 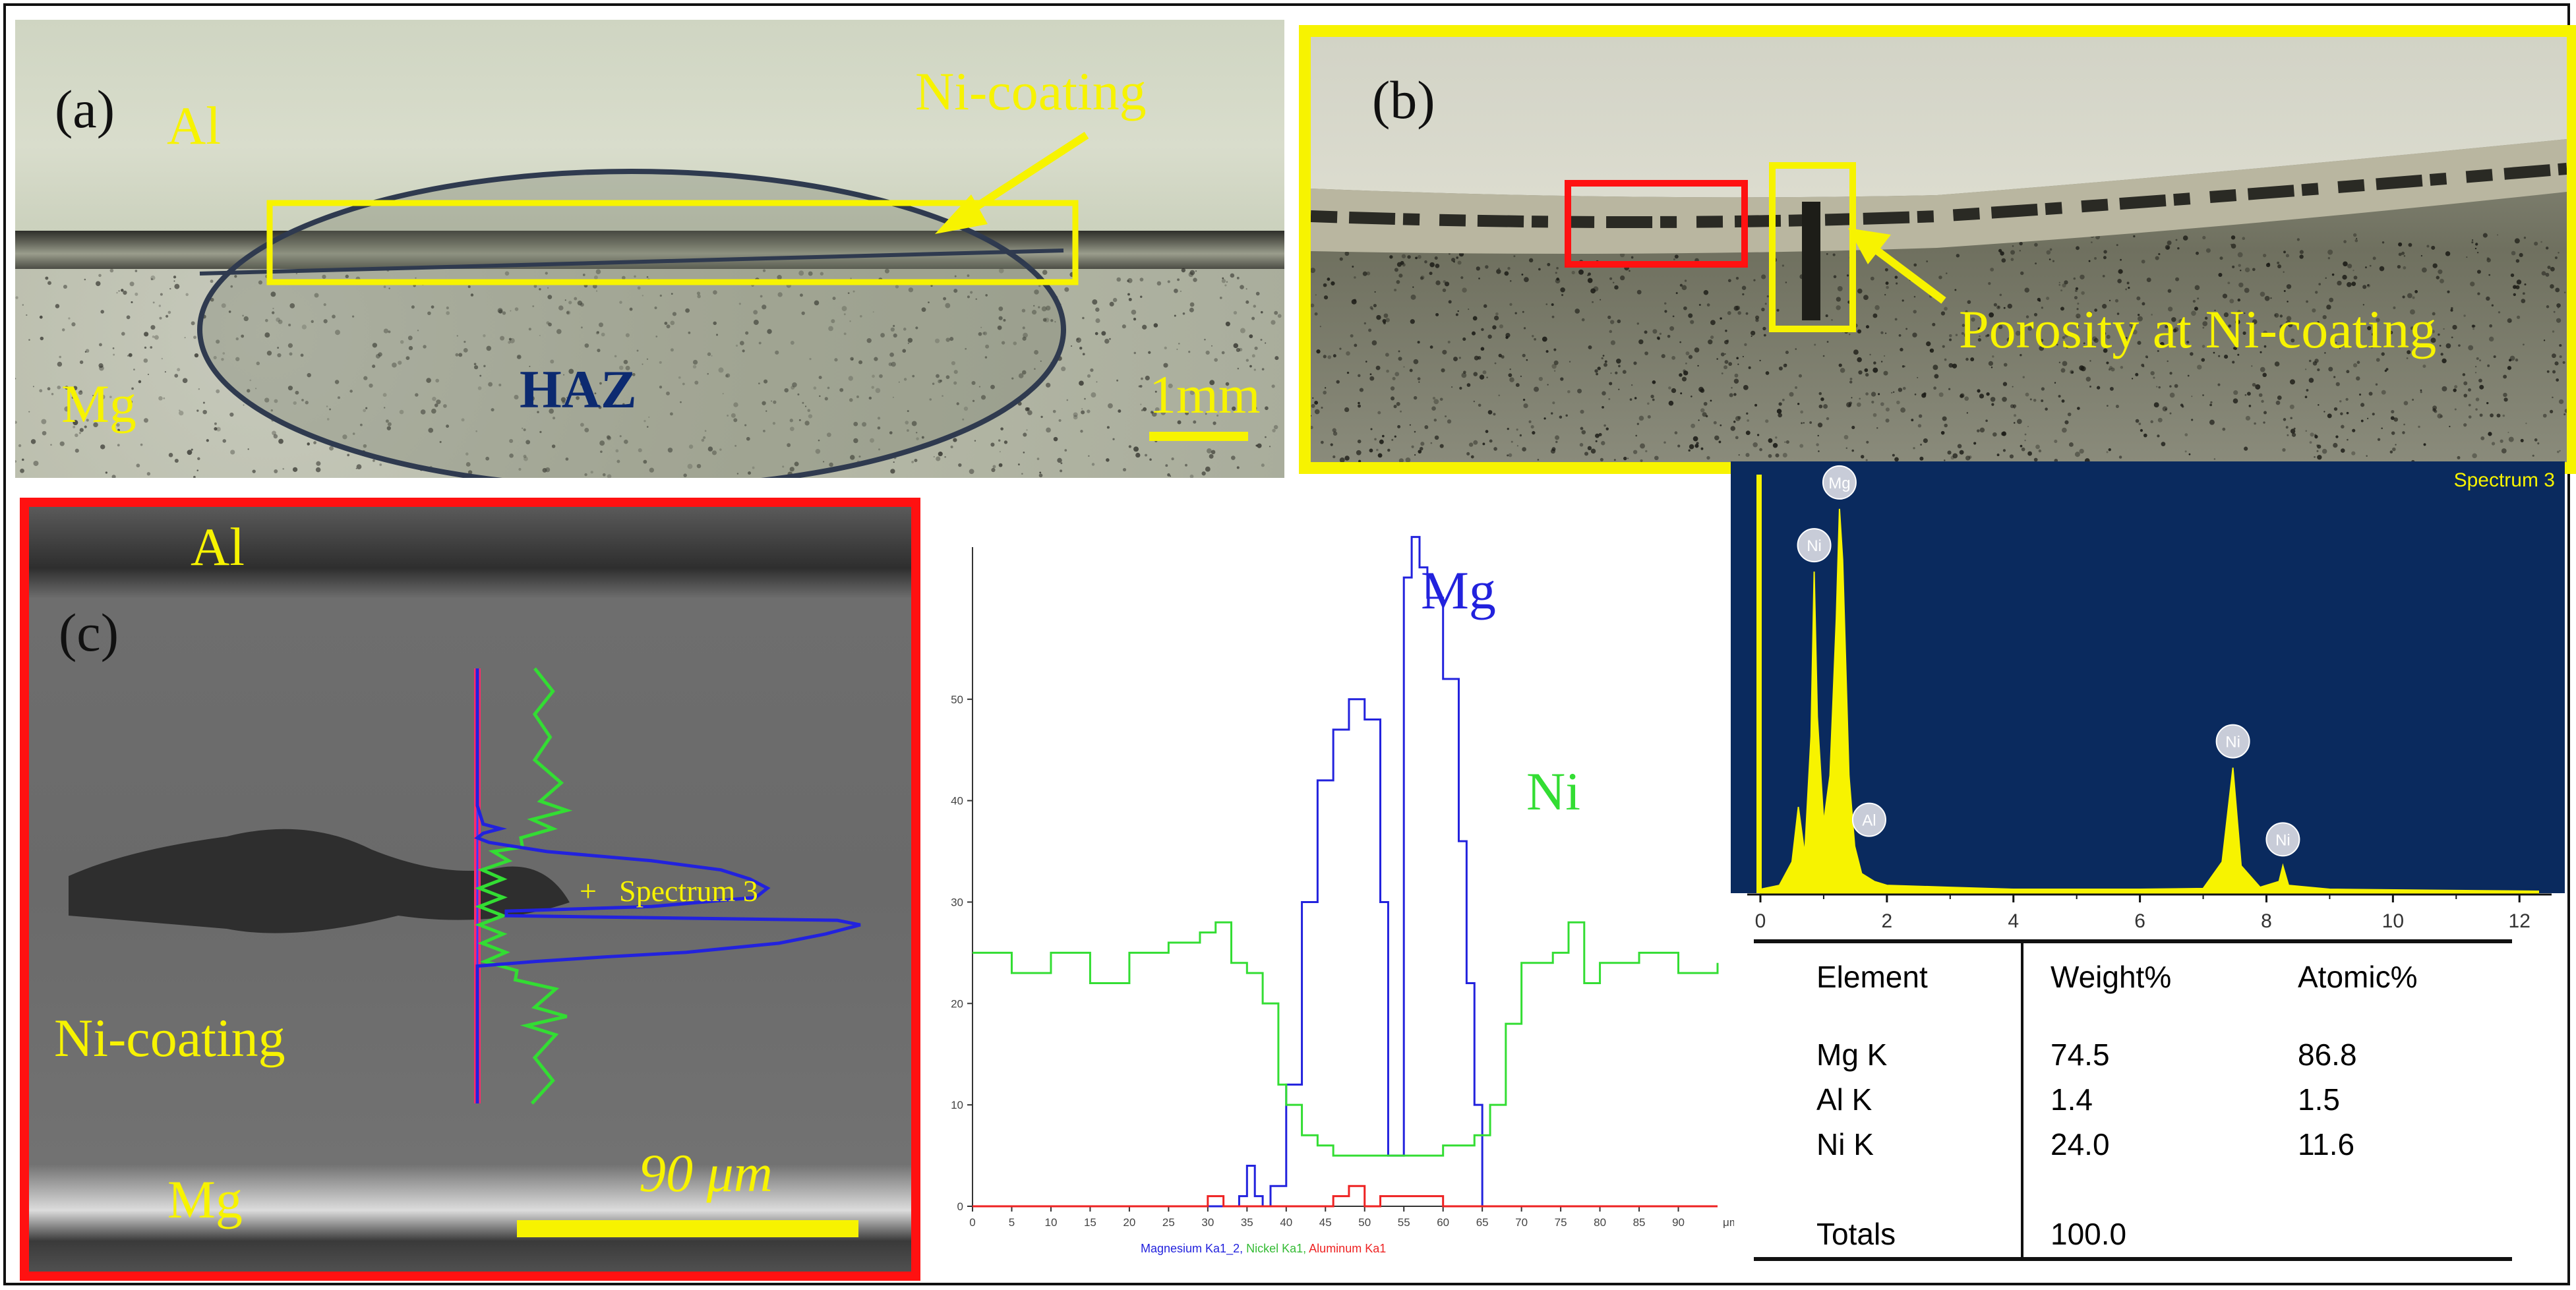 I want to click on linescan-label-ni: Ni, so click(x=1553, y=791).